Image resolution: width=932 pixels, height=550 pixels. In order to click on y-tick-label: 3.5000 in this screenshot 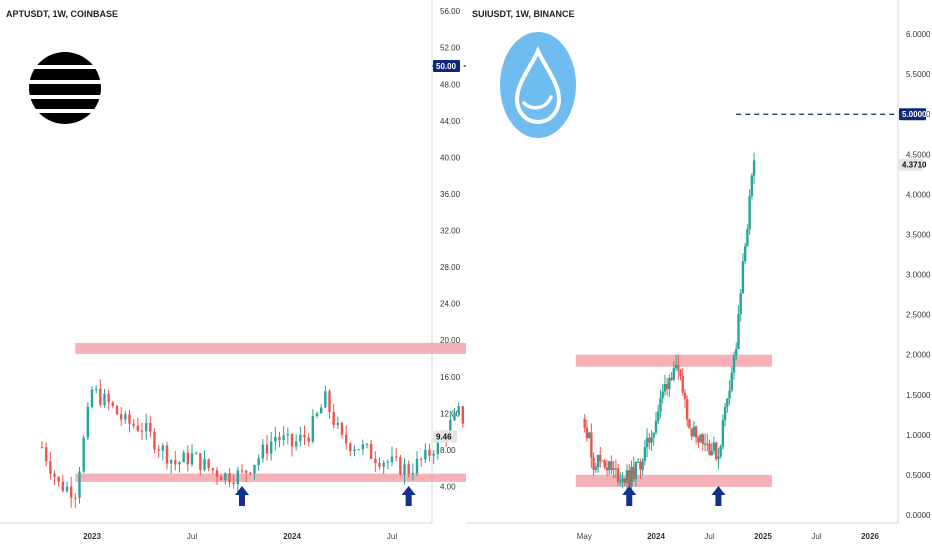, I will do `click(918, 234)`.